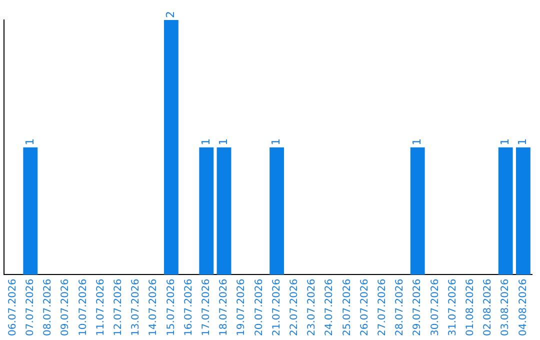 This screenshot has width=540, height=340. I want to click on x-tick-label: 20.07.2026, so click(259, 307).